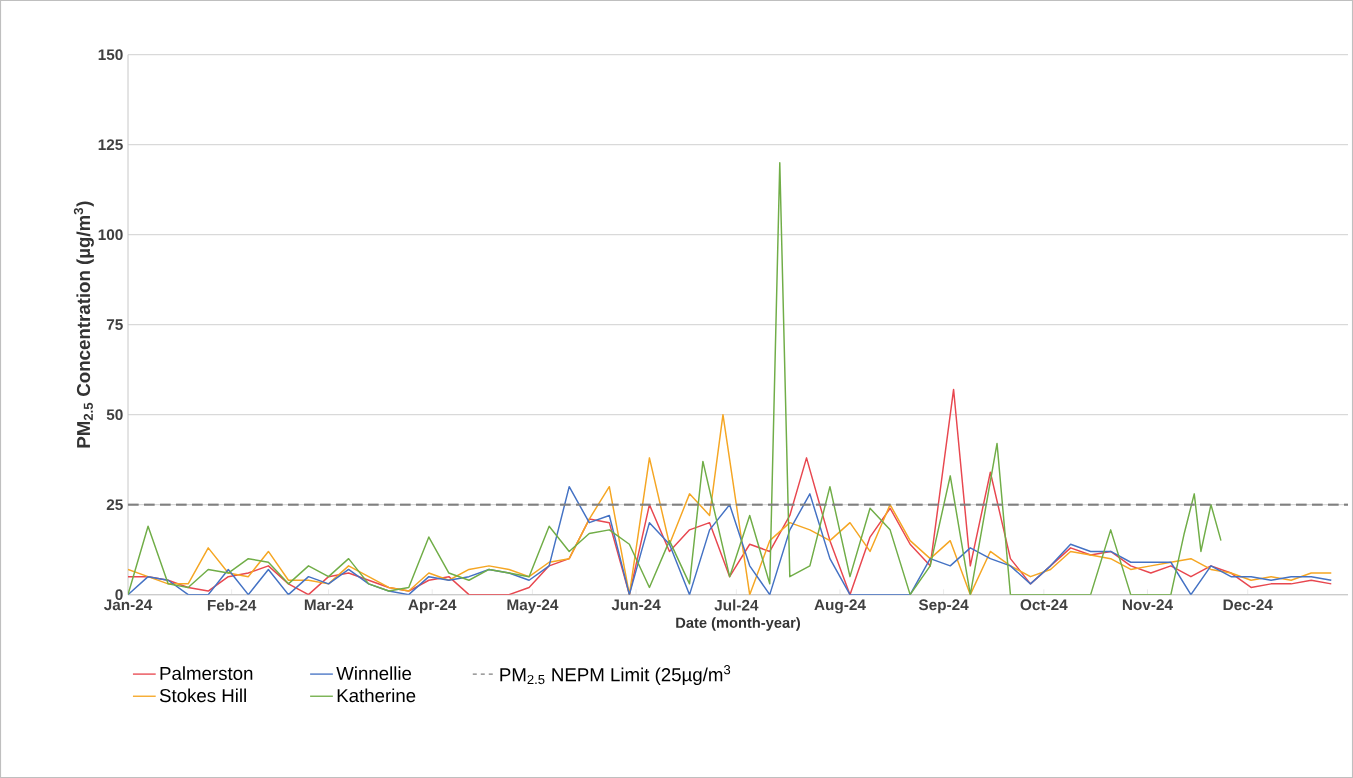  What do you see at coordinates (636, 605) in the screenshot?
I see `x-tick-label: Jun-24` at bounding box center [636, 605].